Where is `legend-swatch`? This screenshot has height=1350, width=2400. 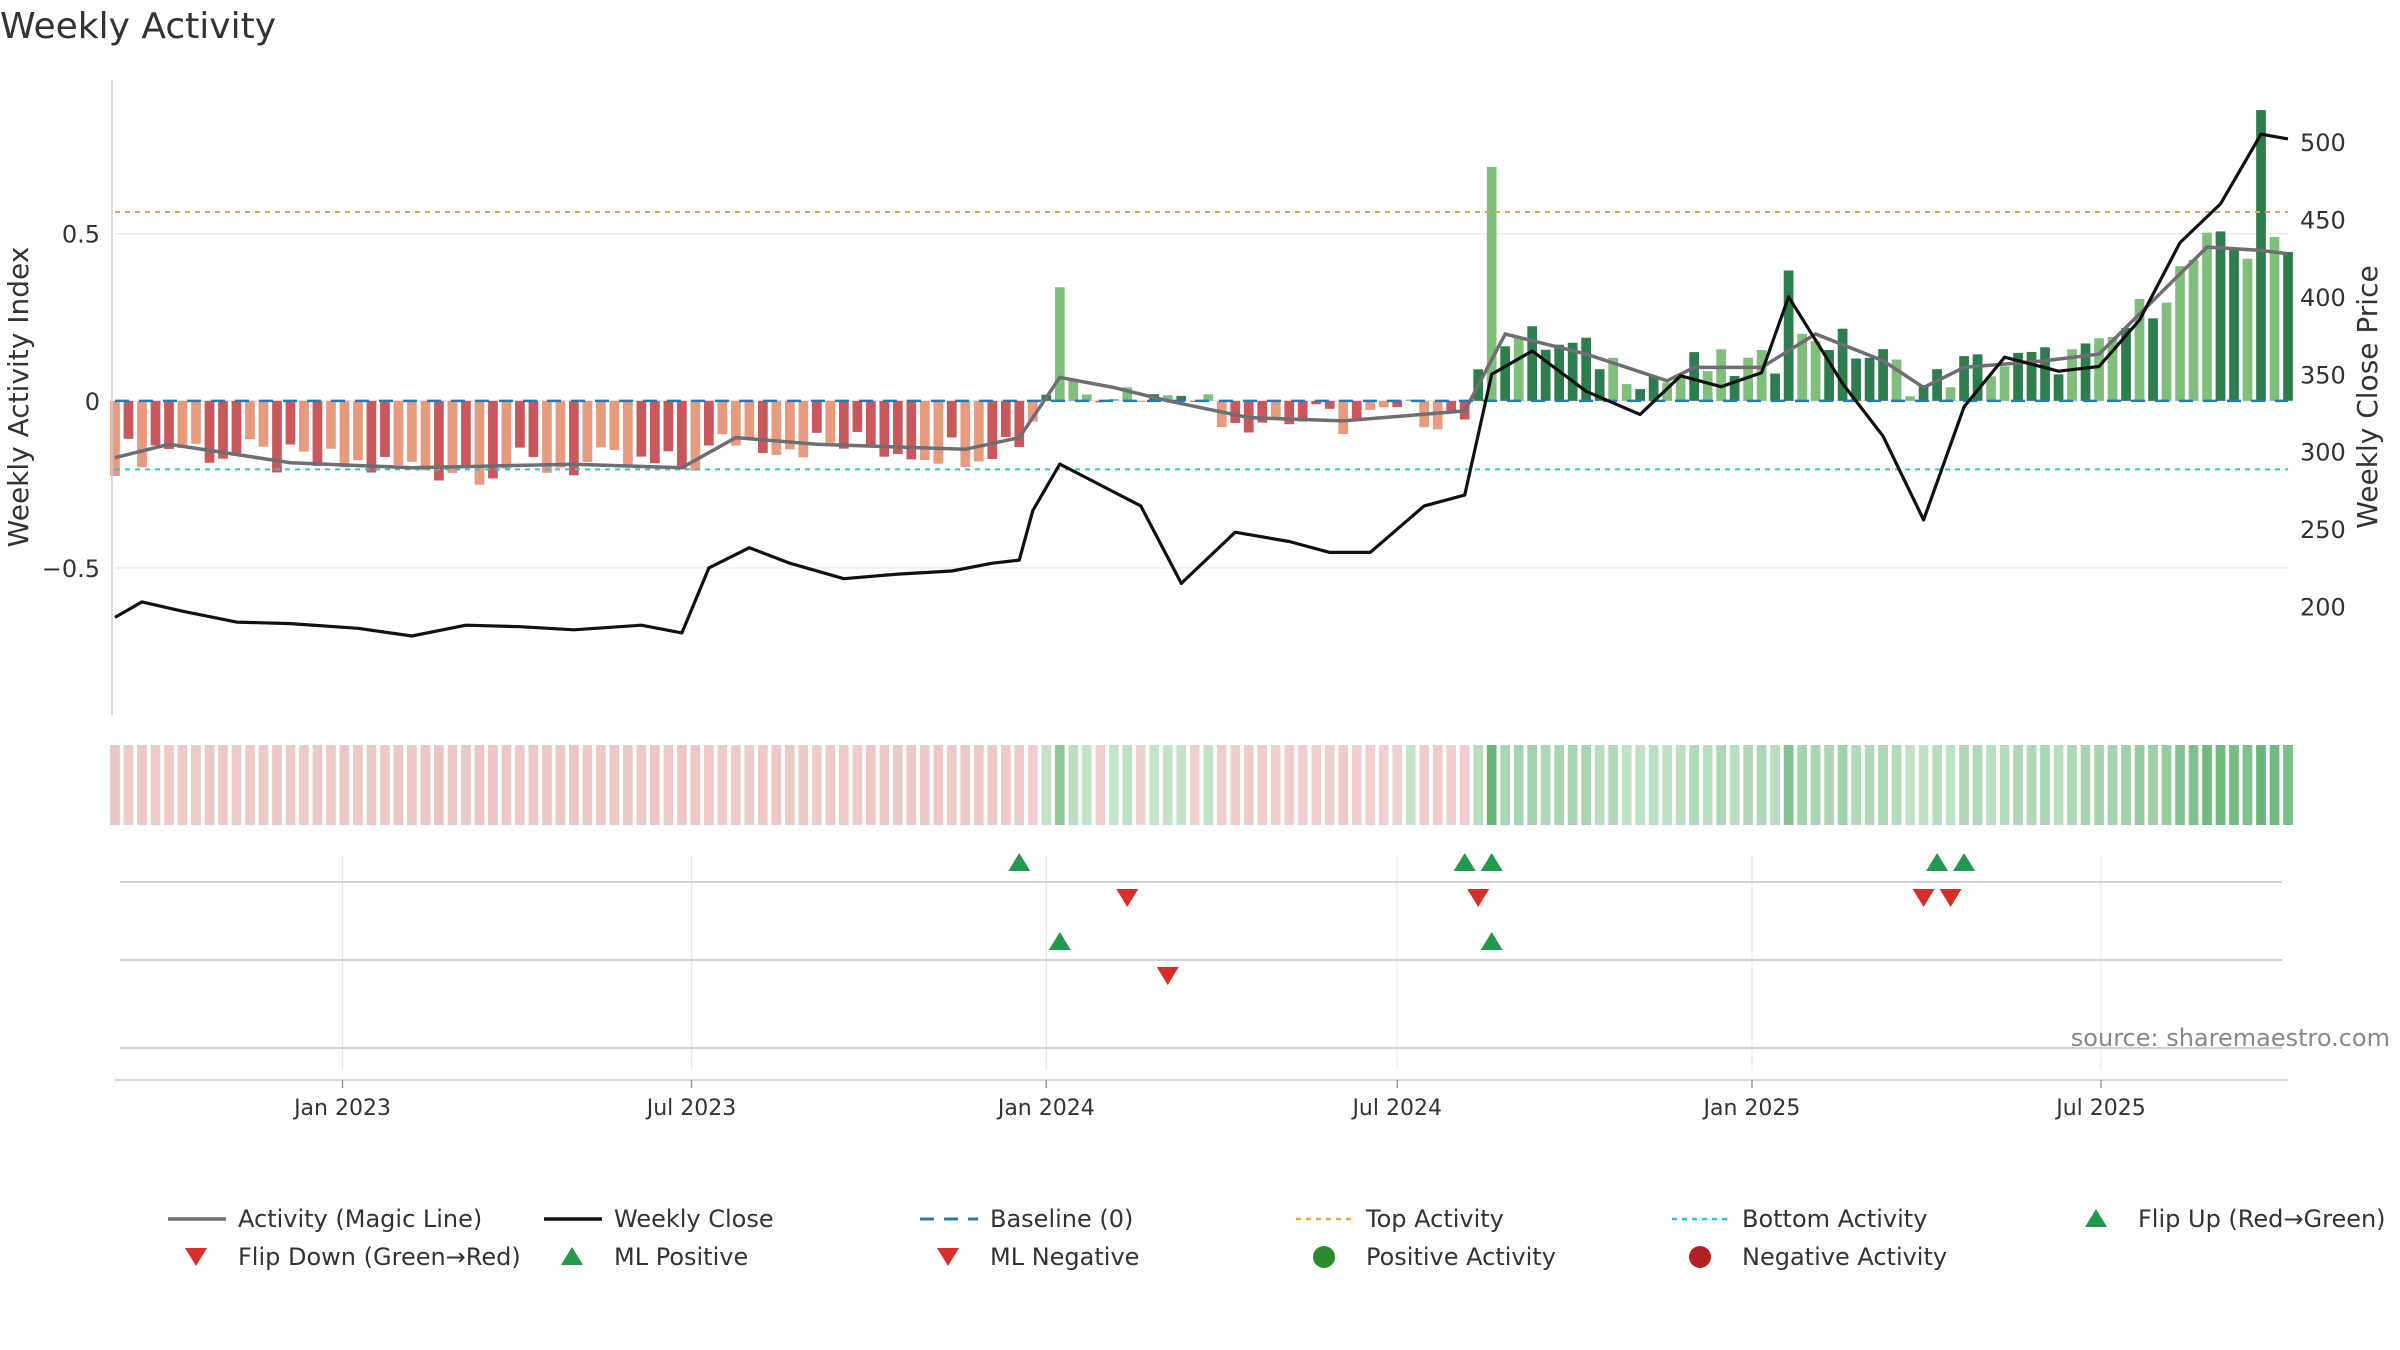 legend-swatch is located at coordinates (196, 1257).